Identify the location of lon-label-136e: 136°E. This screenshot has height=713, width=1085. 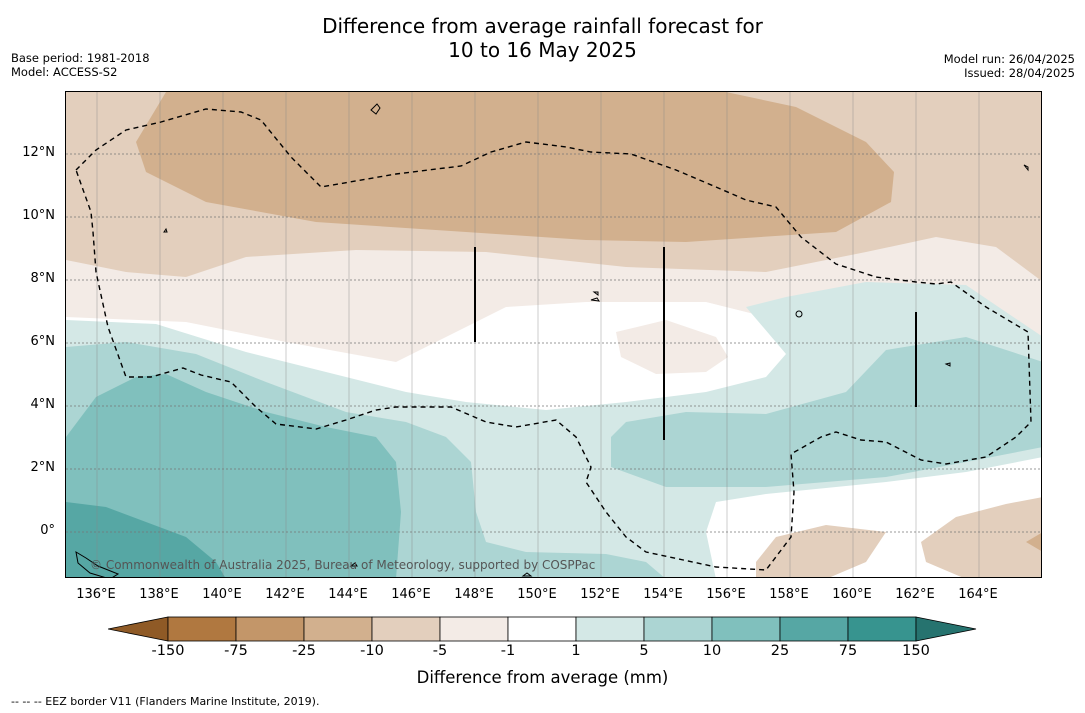
(96, 594).